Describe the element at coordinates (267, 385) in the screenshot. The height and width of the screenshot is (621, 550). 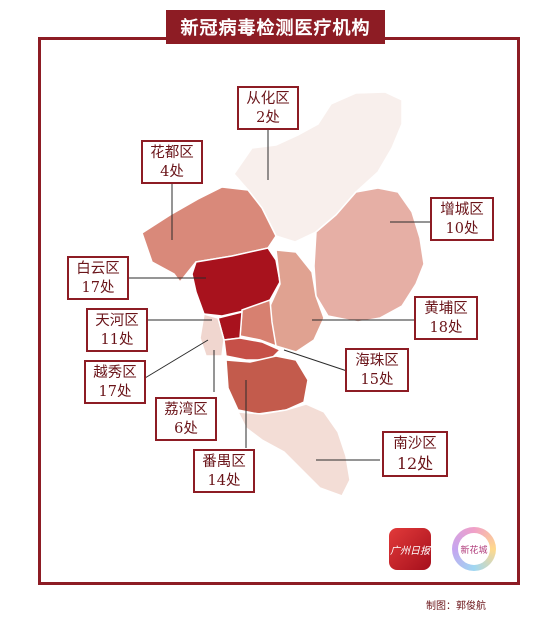
I see `district-panyu` at that location.